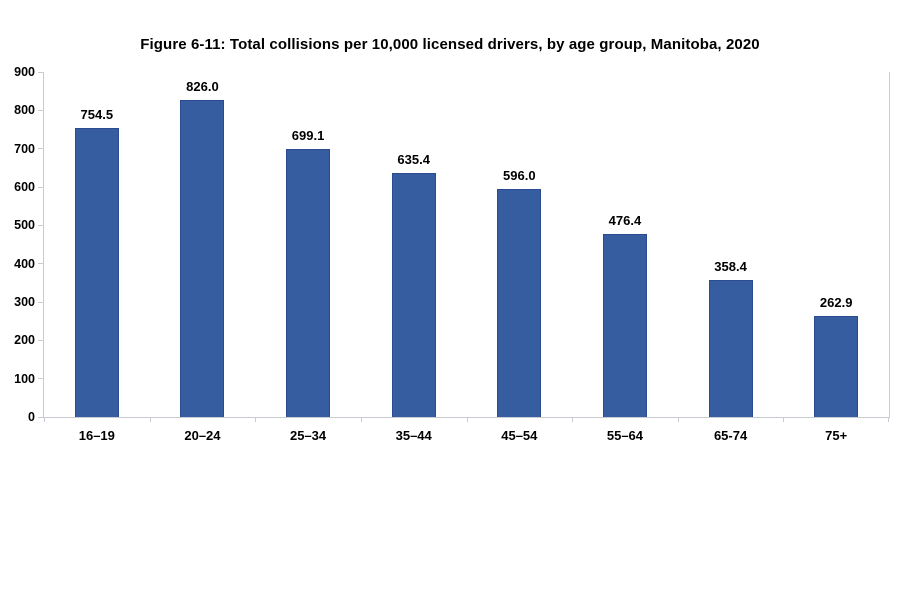  I want to click on y-tick-label: 300, so click(24, 302).